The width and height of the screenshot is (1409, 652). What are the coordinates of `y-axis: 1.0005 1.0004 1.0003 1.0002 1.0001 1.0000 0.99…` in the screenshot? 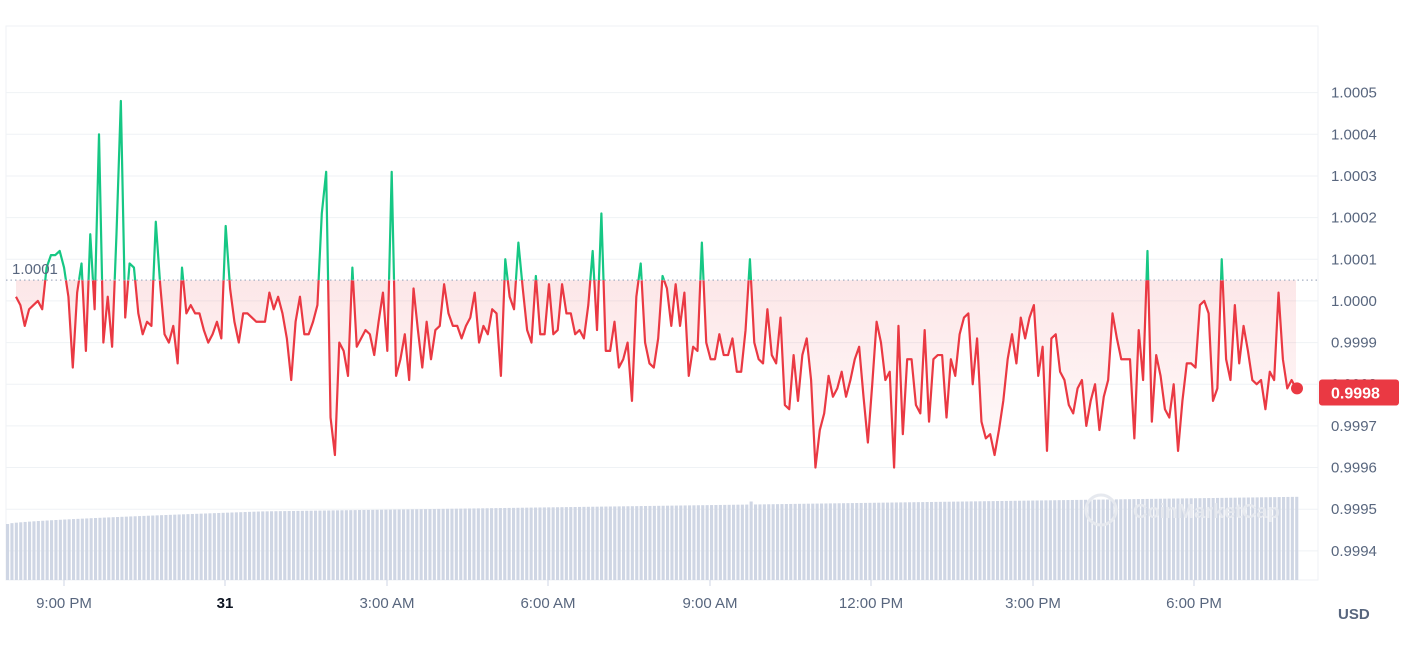 It's located at (1354, 322).